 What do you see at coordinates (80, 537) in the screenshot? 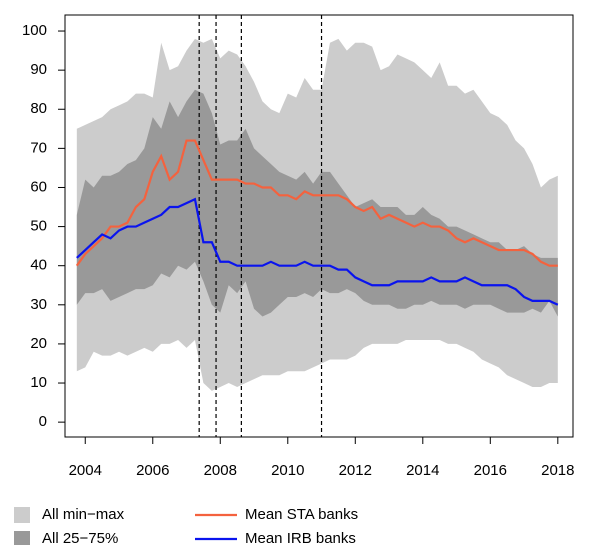
I see `legend-label: All 25−75%` at bounding box center [80, 537].